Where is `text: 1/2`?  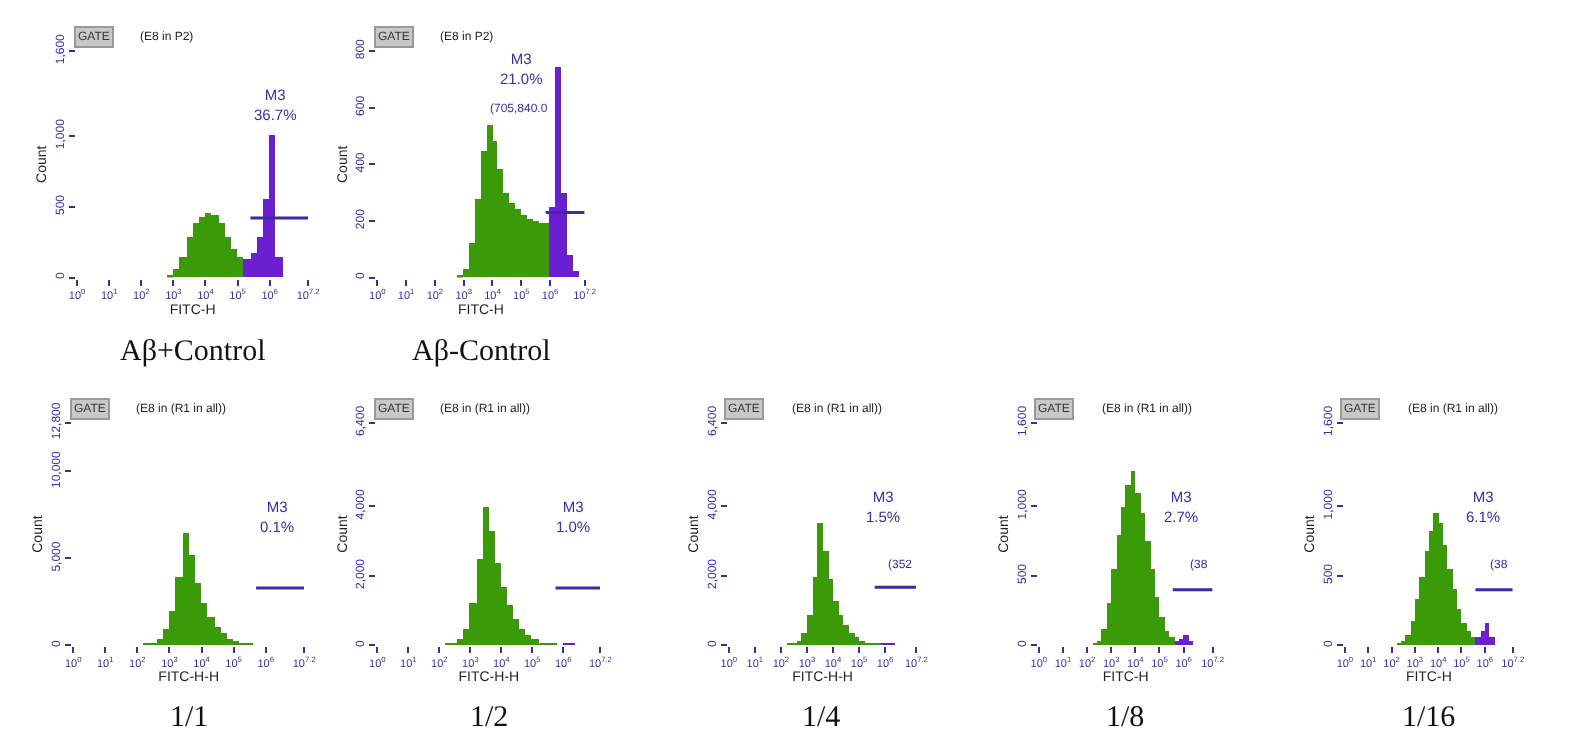
text: 1/2 is located at coordinates (489, 718).